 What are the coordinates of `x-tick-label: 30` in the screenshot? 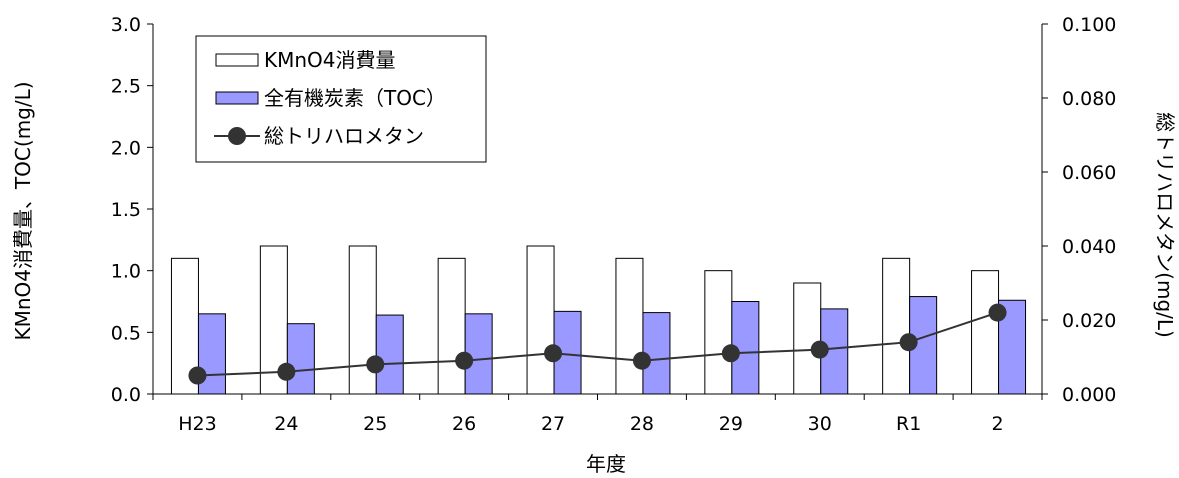 It's located at (820, 424).